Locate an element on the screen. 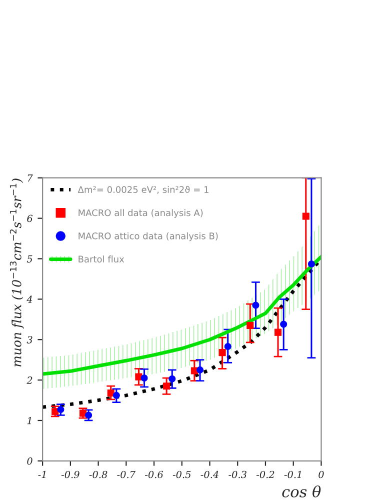 The height and width of the screenshot is (501, 387). x-tick-label: -0.3 is located at coordinates (237, 474).